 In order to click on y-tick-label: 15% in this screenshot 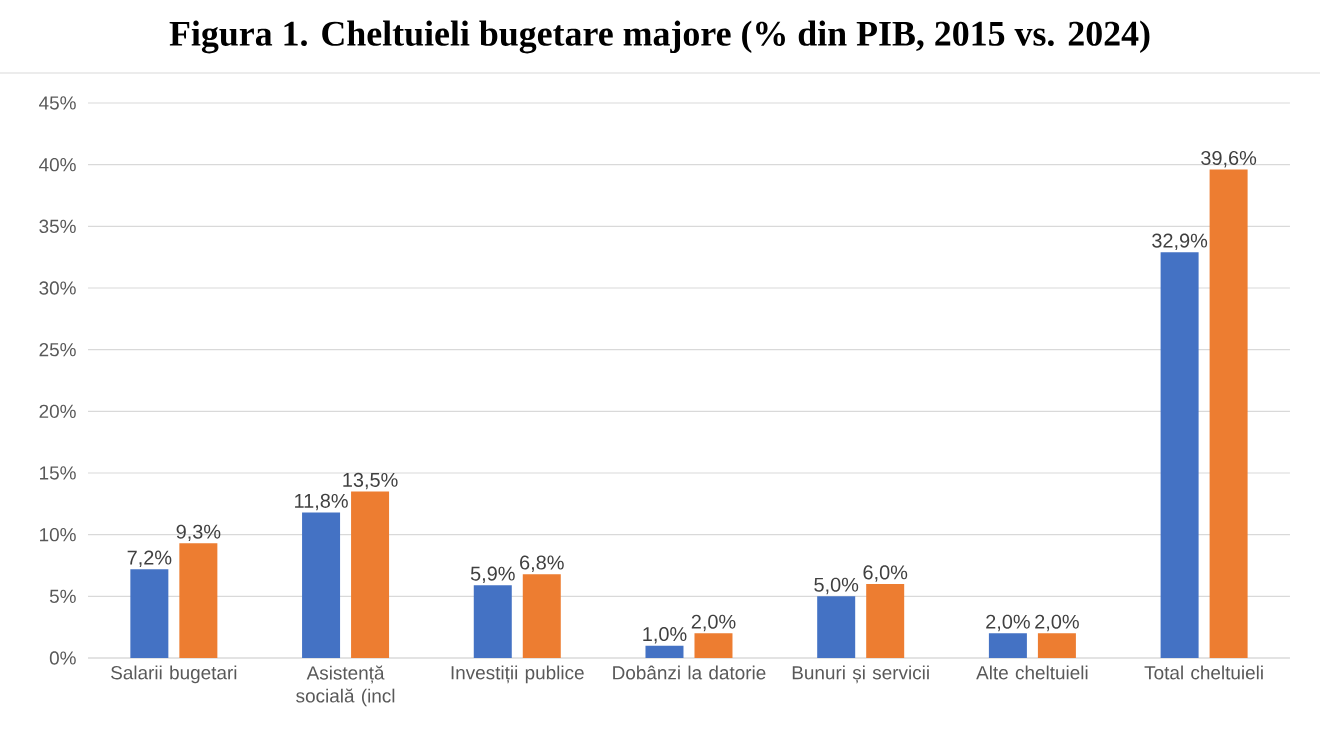, I will do `click(58, 473)`.